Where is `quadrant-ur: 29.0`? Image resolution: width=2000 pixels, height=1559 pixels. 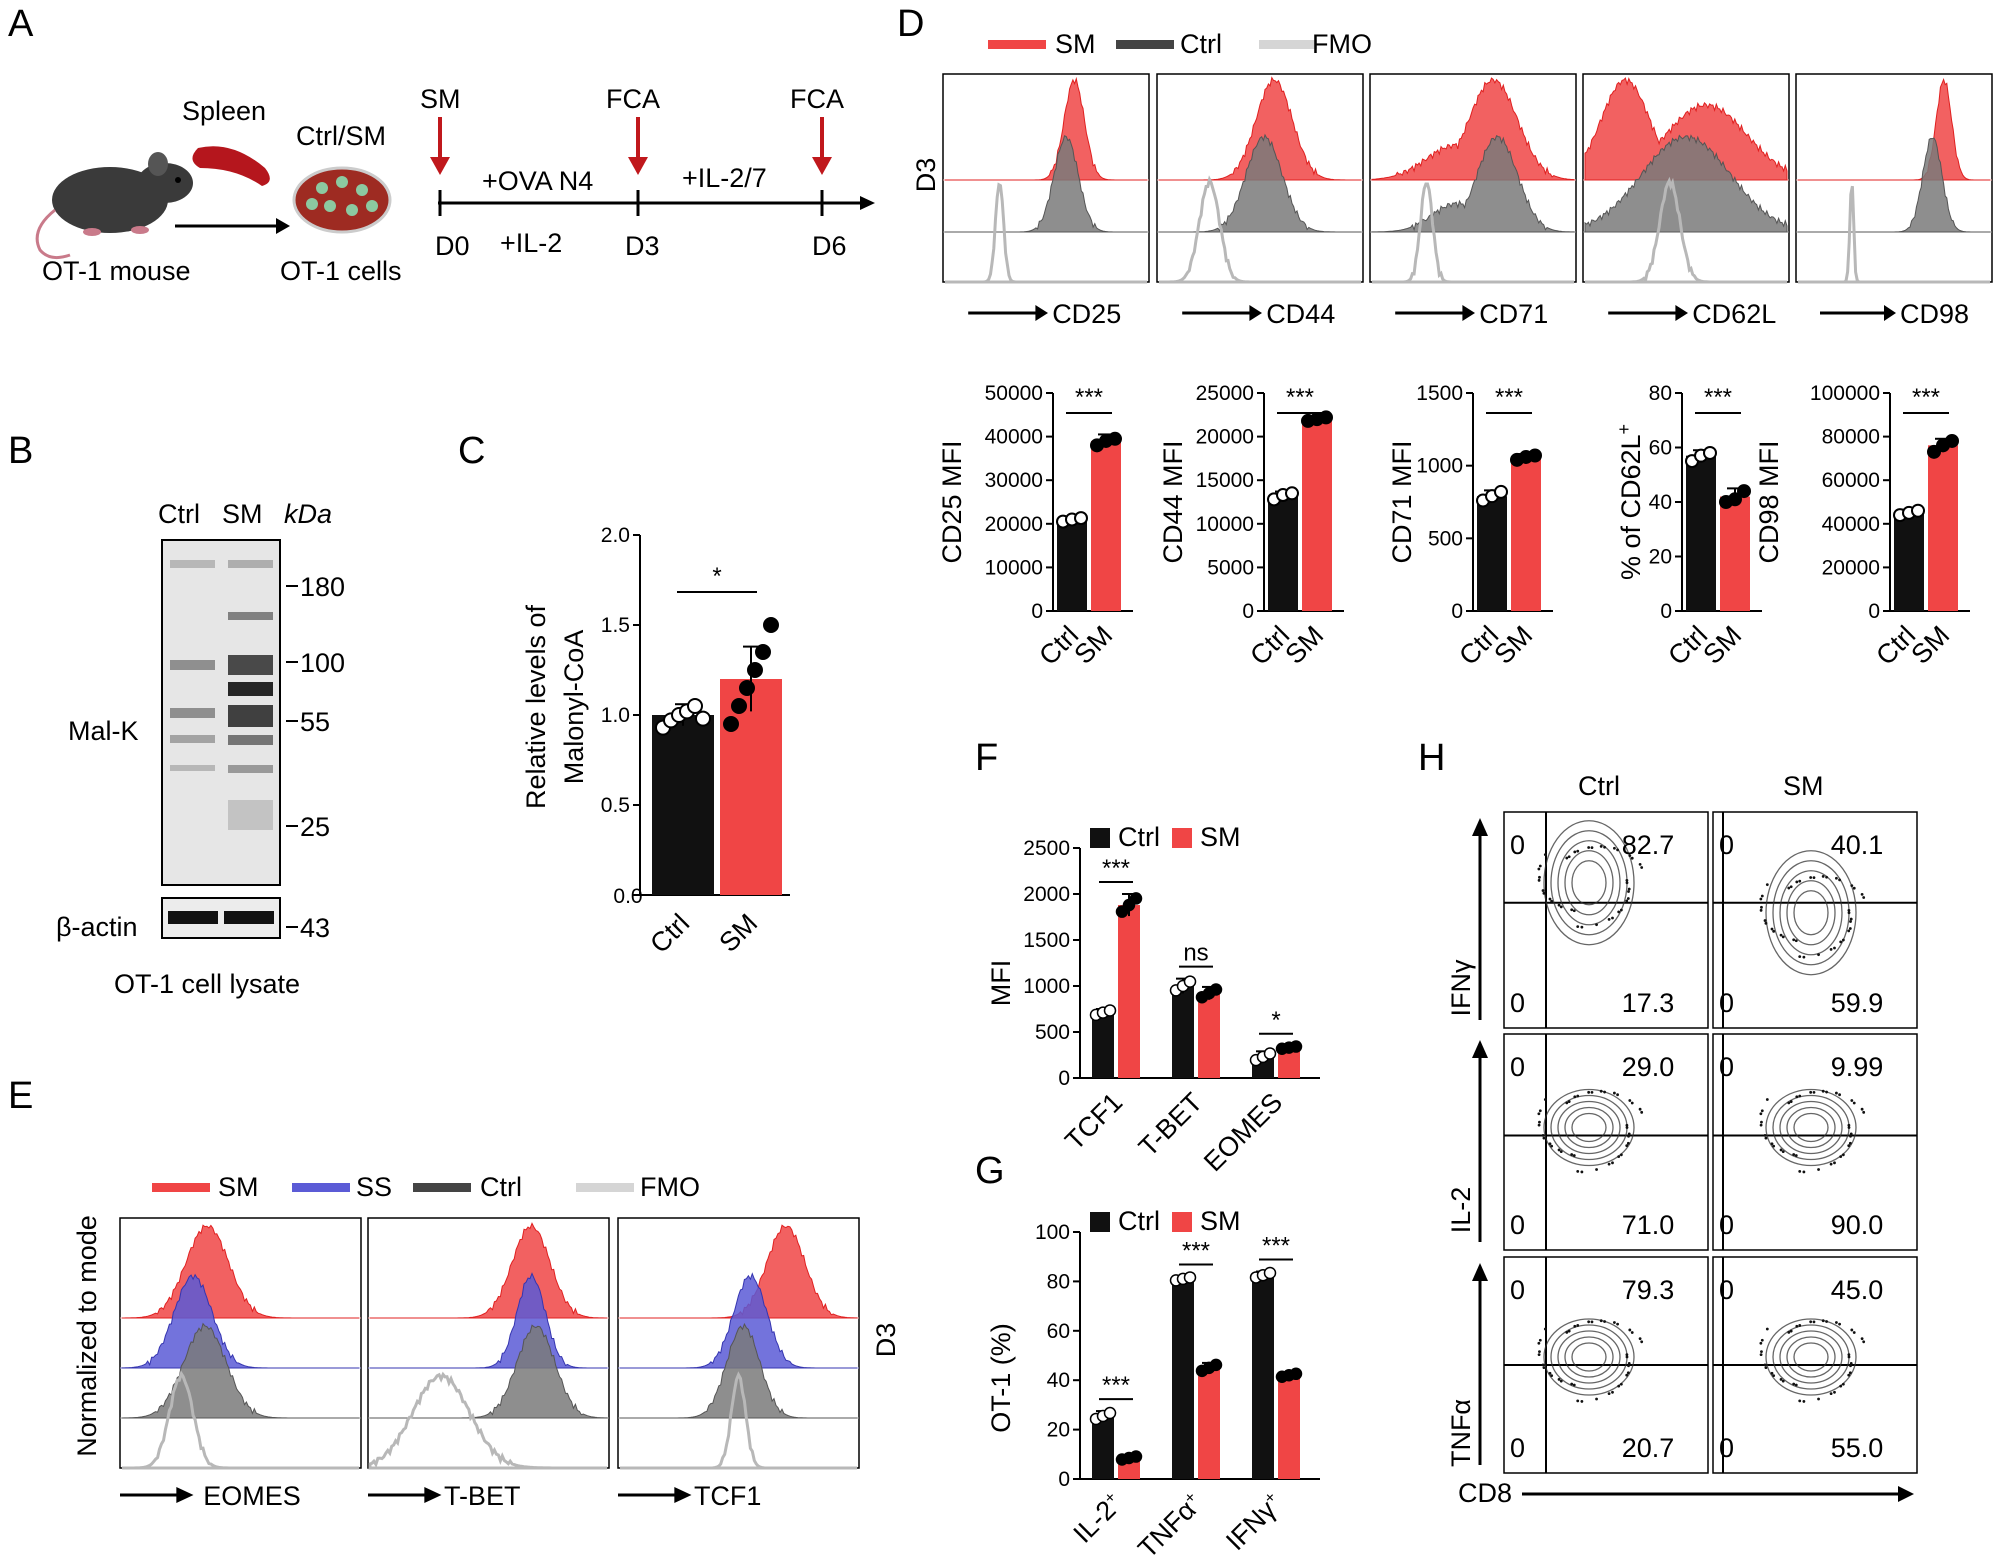
quadrant-ur: 29.0 is located at coordinates (1648, 1067).